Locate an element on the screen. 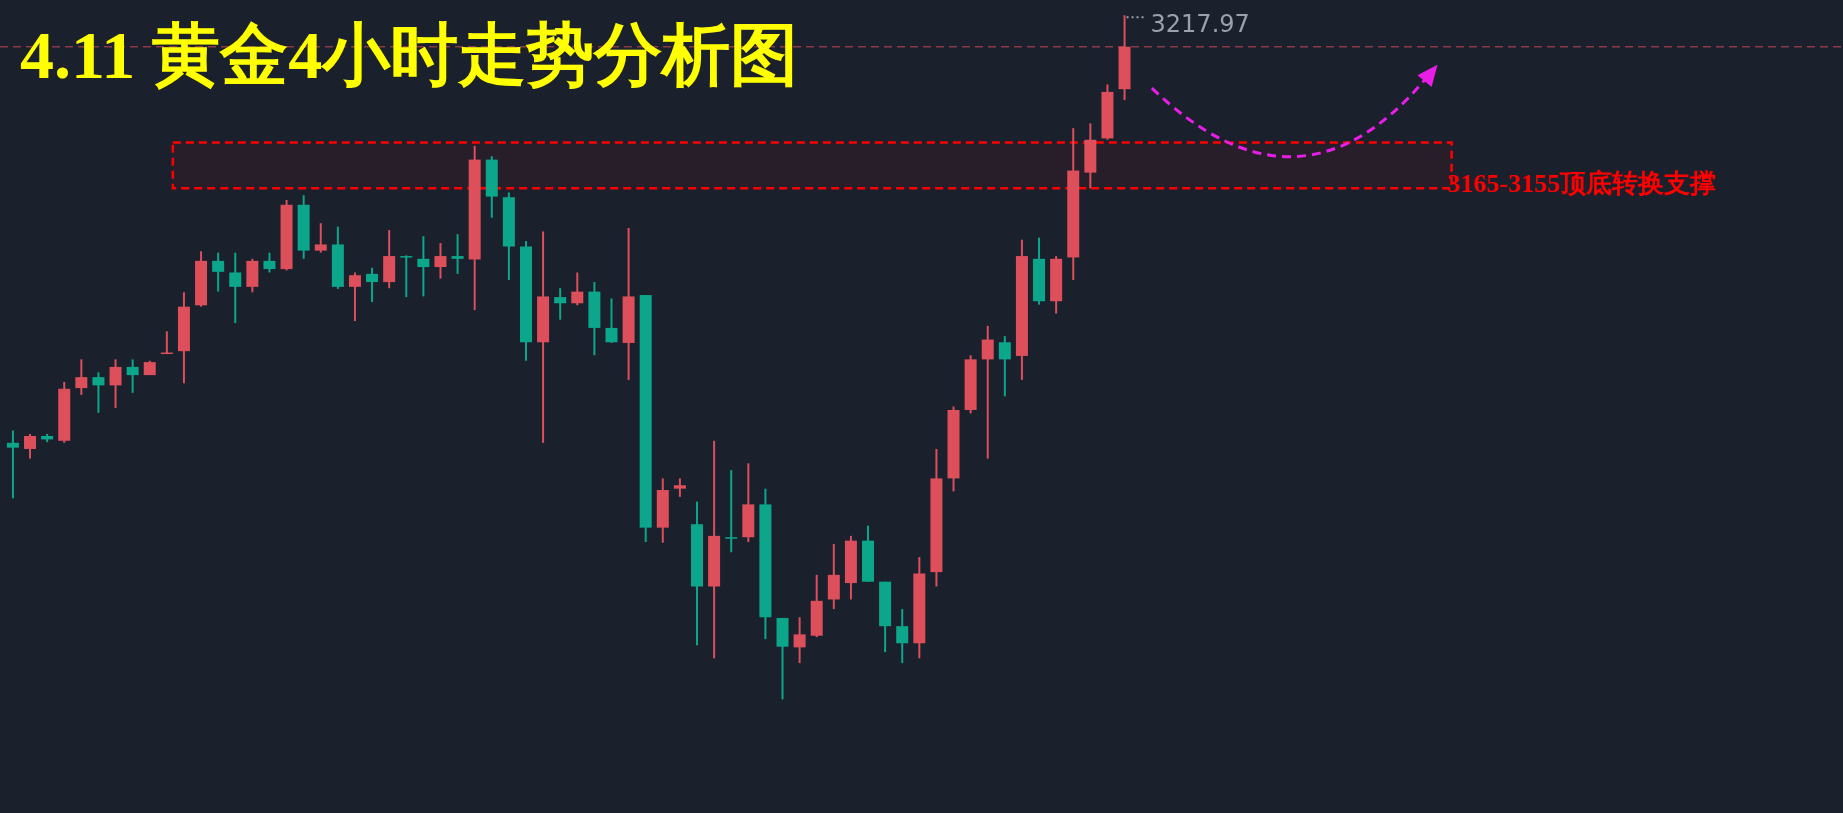 The height and width of the screenshot is (813, 1843). band-label: 3165-3155顶底转换支撑 is located at coordinates (1582, 184).